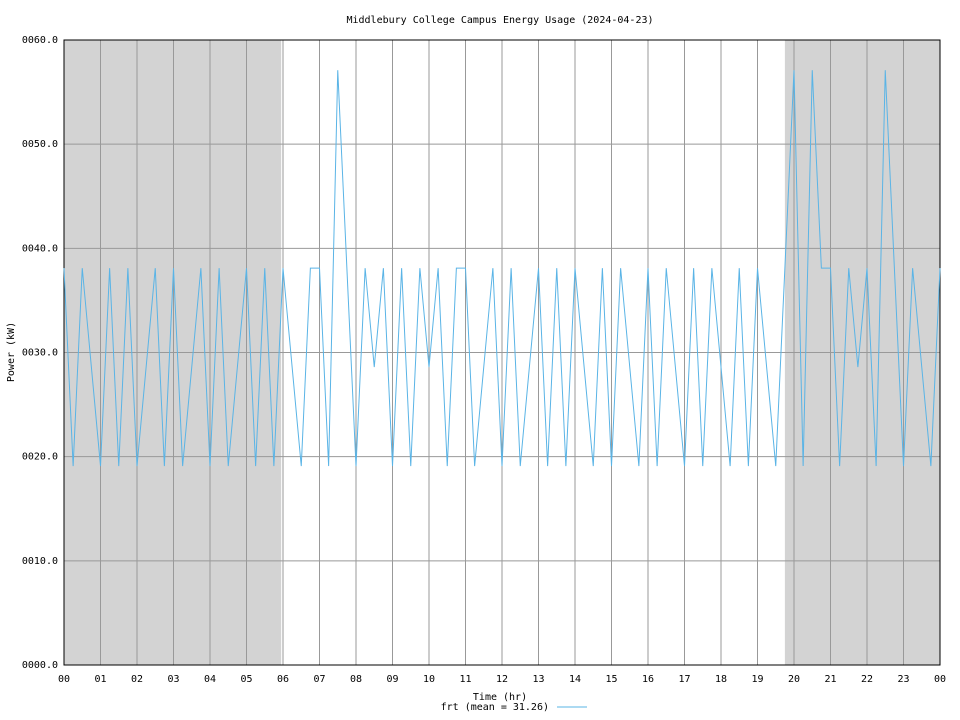  I want to click on x-tick-label: 23, so click(903, 679).